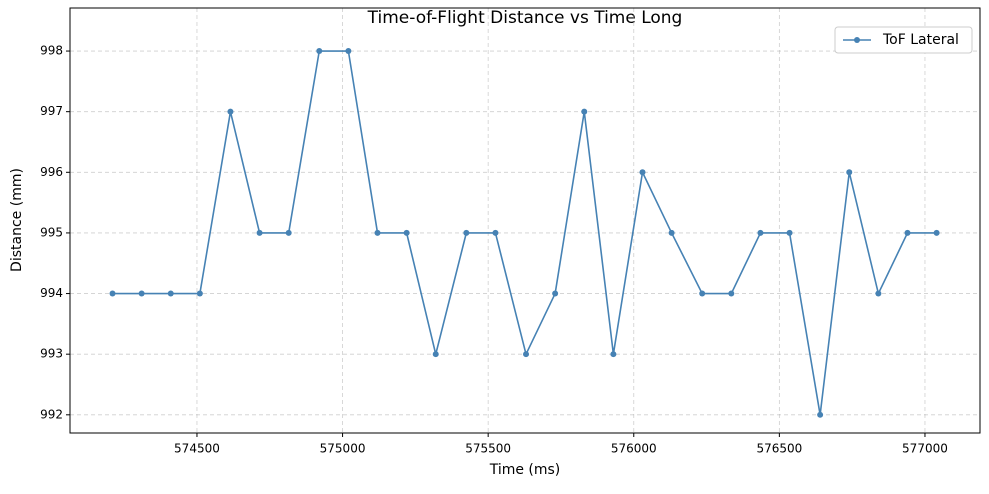  What do you see at coordinates (920, 40) in the screenshot?
I see `legend-label: ToF Lateral` at bounding box center [920, 40].